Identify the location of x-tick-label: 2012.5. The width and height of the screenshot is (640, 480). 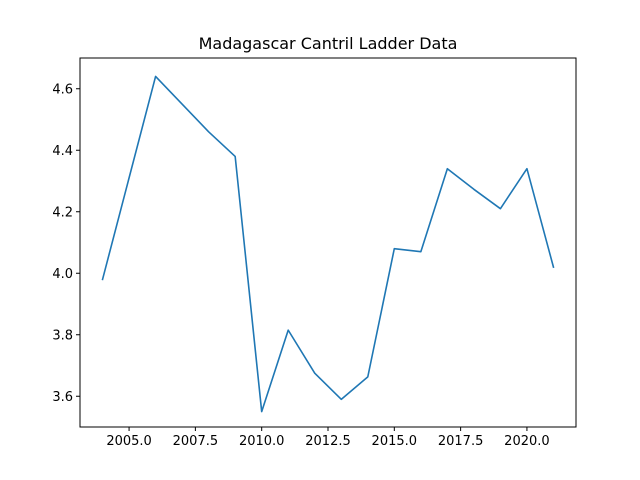
(328, 441).